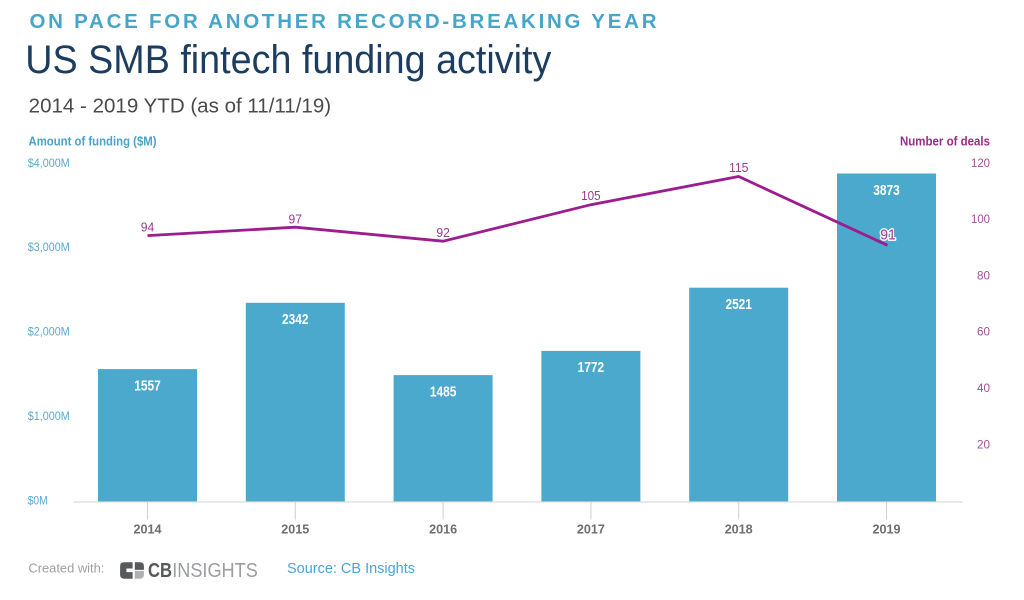  Describe the element at coordinates (160, 571) in the screenshot. I see `svg-text: CB` at that location.